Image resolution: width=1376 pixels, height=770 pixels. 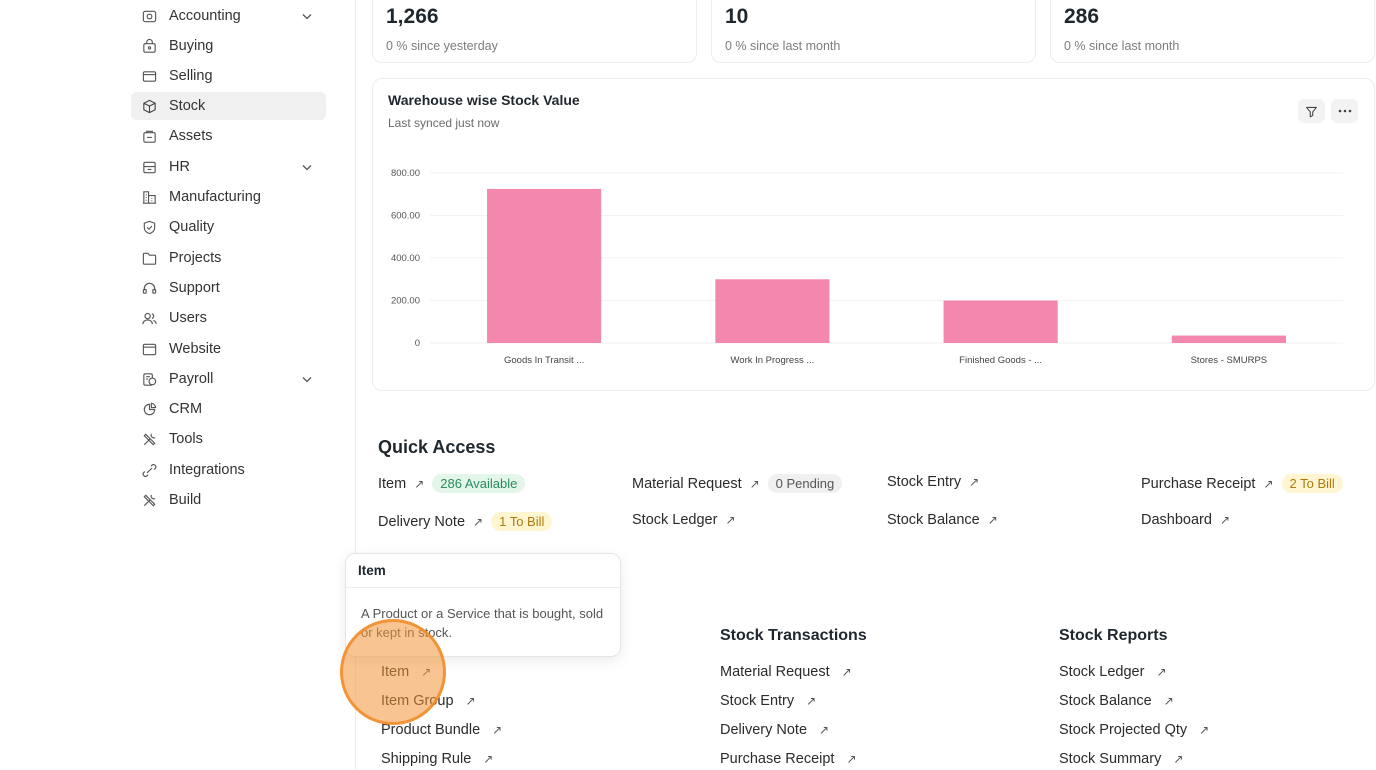 What do you see at coordinates (188, 318) in the screenshot?
I see `sidebar-item-label: Users` at bounding box center [188, 318].